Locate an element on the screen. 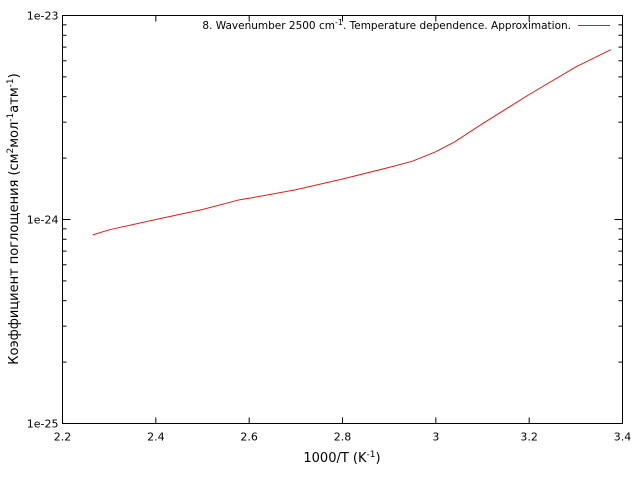  x-tick-label: 2.6 is located at coordinates (249, 437).